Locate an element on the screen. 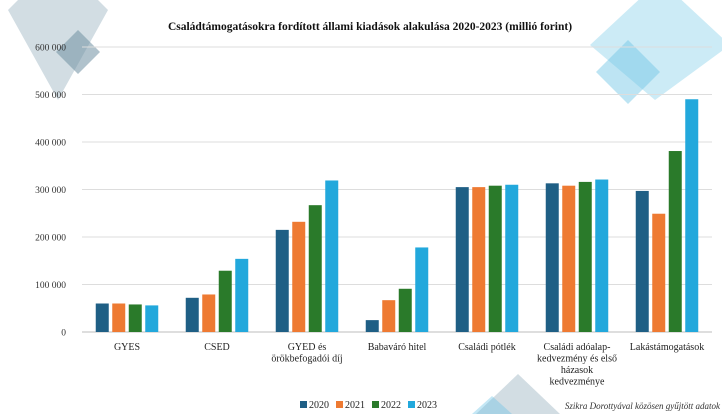  x-category-label: Babaváró hitel is located at coordinates (397, 347).